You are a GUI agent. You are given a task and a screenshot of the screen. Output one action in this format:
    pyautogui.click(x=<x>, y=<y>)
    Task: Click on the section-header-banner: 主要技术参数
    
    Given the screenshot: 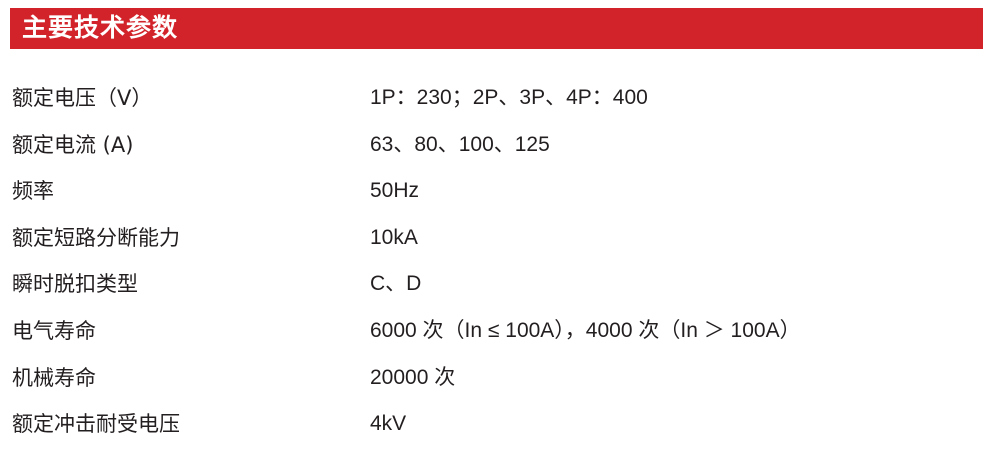 What is the action you would take?
    pyautogui.click(x=496, y=28)
    